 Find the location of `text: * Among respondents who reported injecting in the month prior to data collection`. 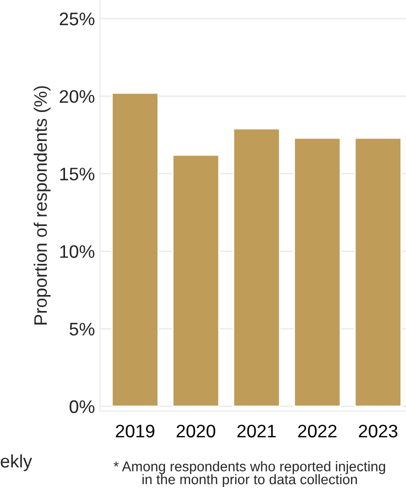

text: * Among respondents who reported injecting in the month prior to data collection is located at coordinates (250, 474).